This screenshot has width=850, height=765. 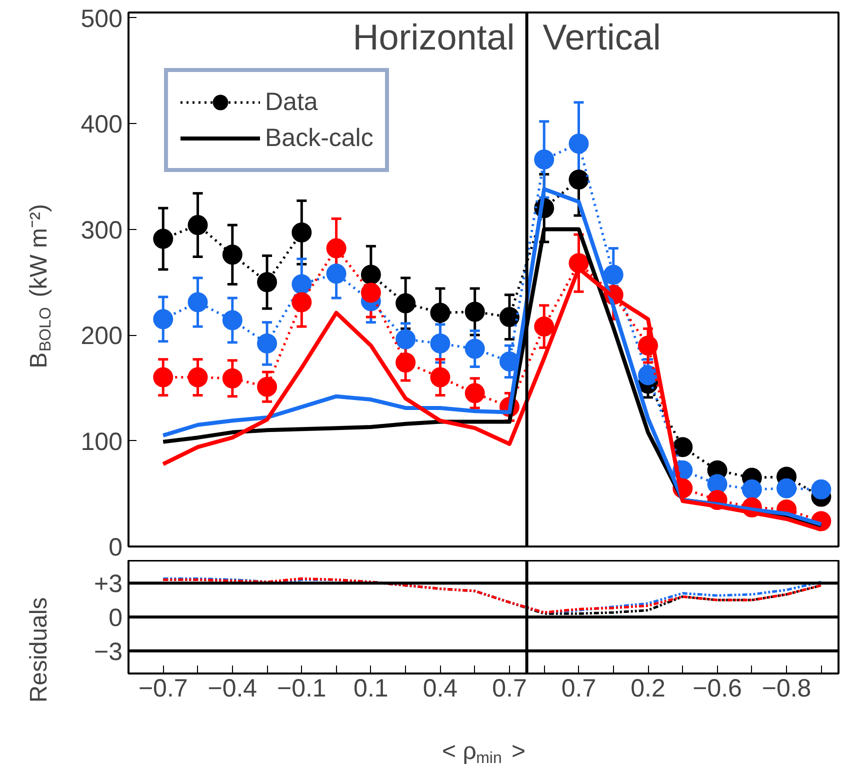 I want to click on y-tick-label: 400, so click(x=101, y=124).